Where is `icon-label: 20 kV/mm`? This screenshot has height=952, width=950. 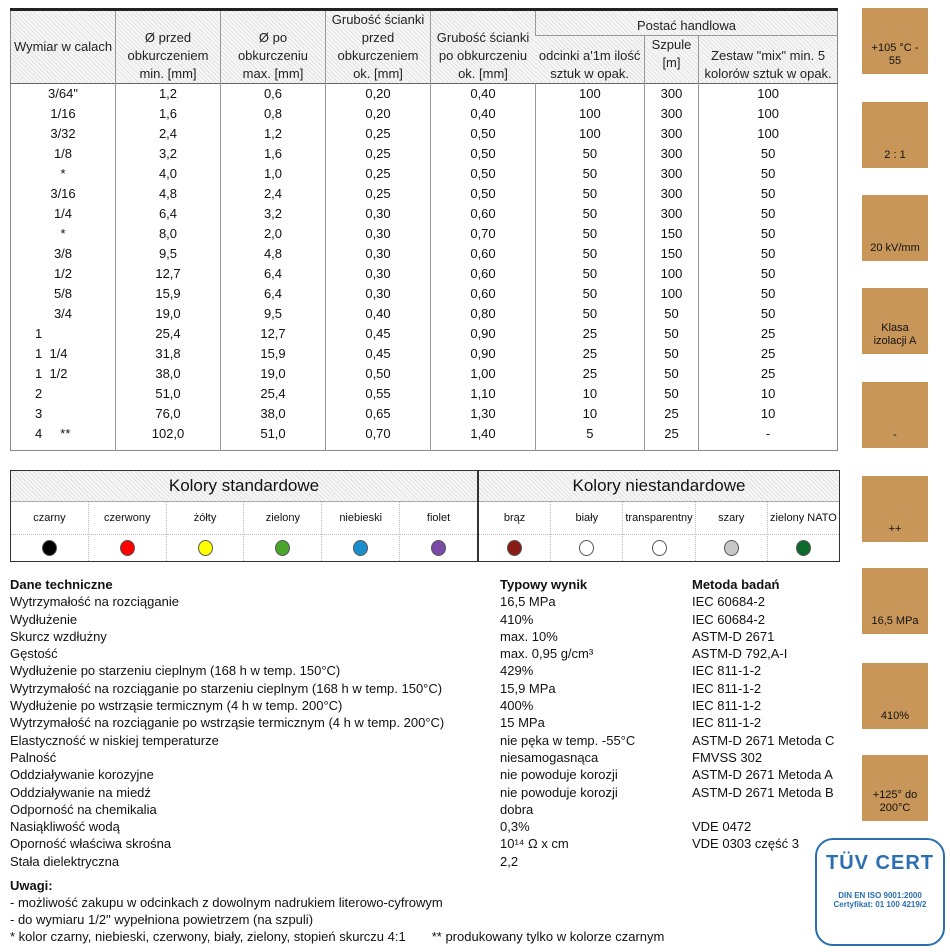 icon-label: 20 kV/mm is located at coordinates (895, 248).